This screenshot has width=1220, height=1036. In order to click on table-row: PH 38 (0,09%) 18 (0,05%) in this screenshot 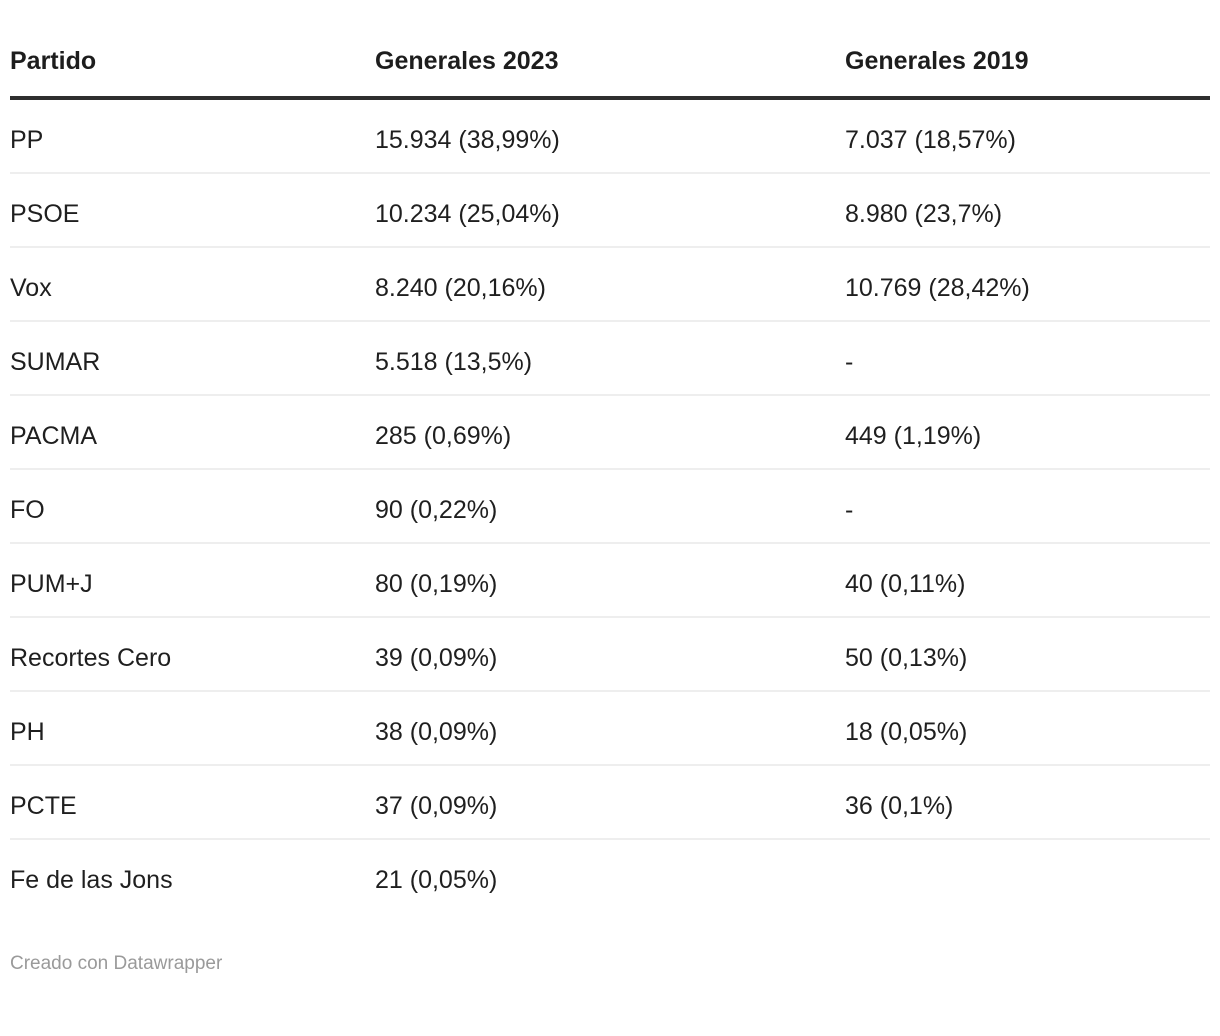, I will do `click(610, 728)`.